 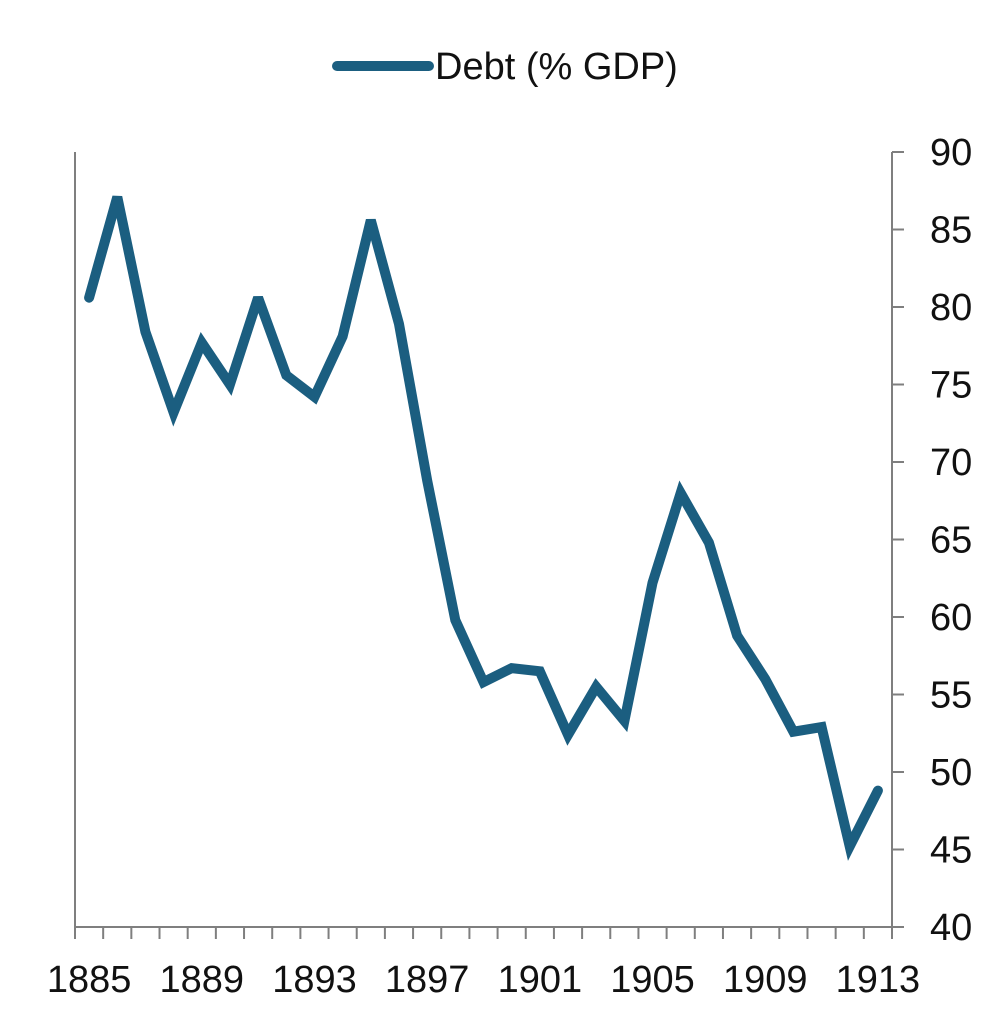 What do you see at coordinates (951, 618) in the screenshot?
I see `y-tick-label: 60` at bounding box center [951, 618].